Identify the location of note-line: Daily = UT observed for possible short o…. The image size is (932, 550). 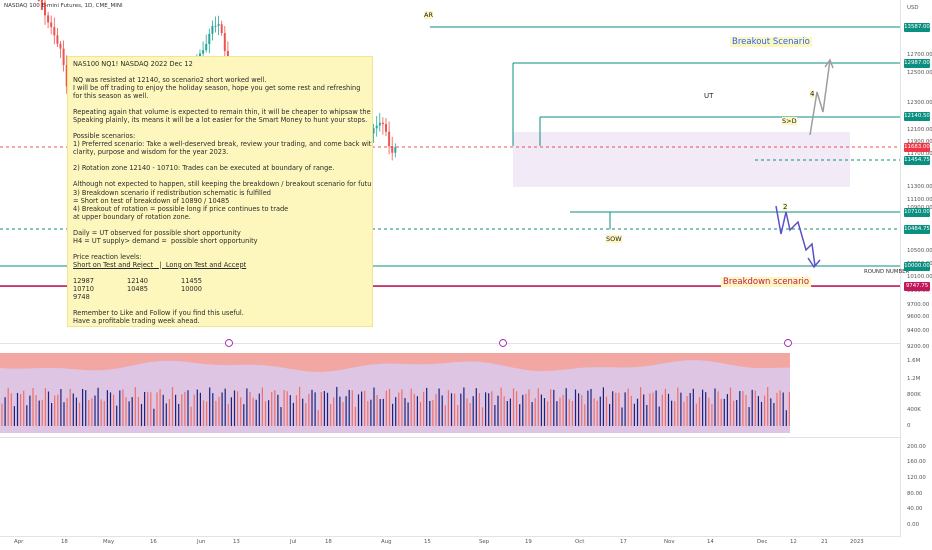
(157, 232).